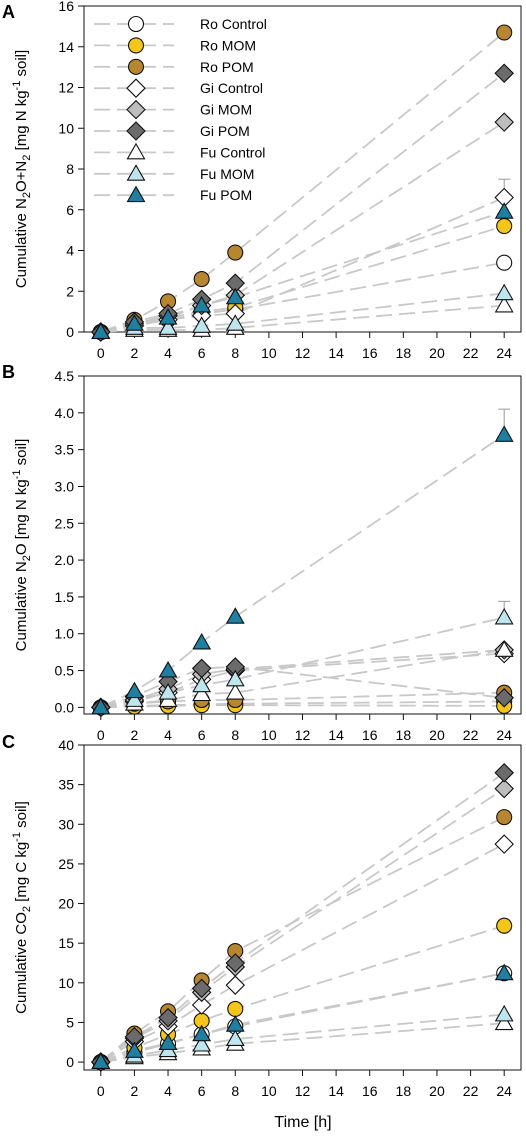 The height and width of the screenshot is (1142, 526). Describe the element at coordinates (235, 1091) in the screenshot. I see `x-tick-label: 8` at that location.